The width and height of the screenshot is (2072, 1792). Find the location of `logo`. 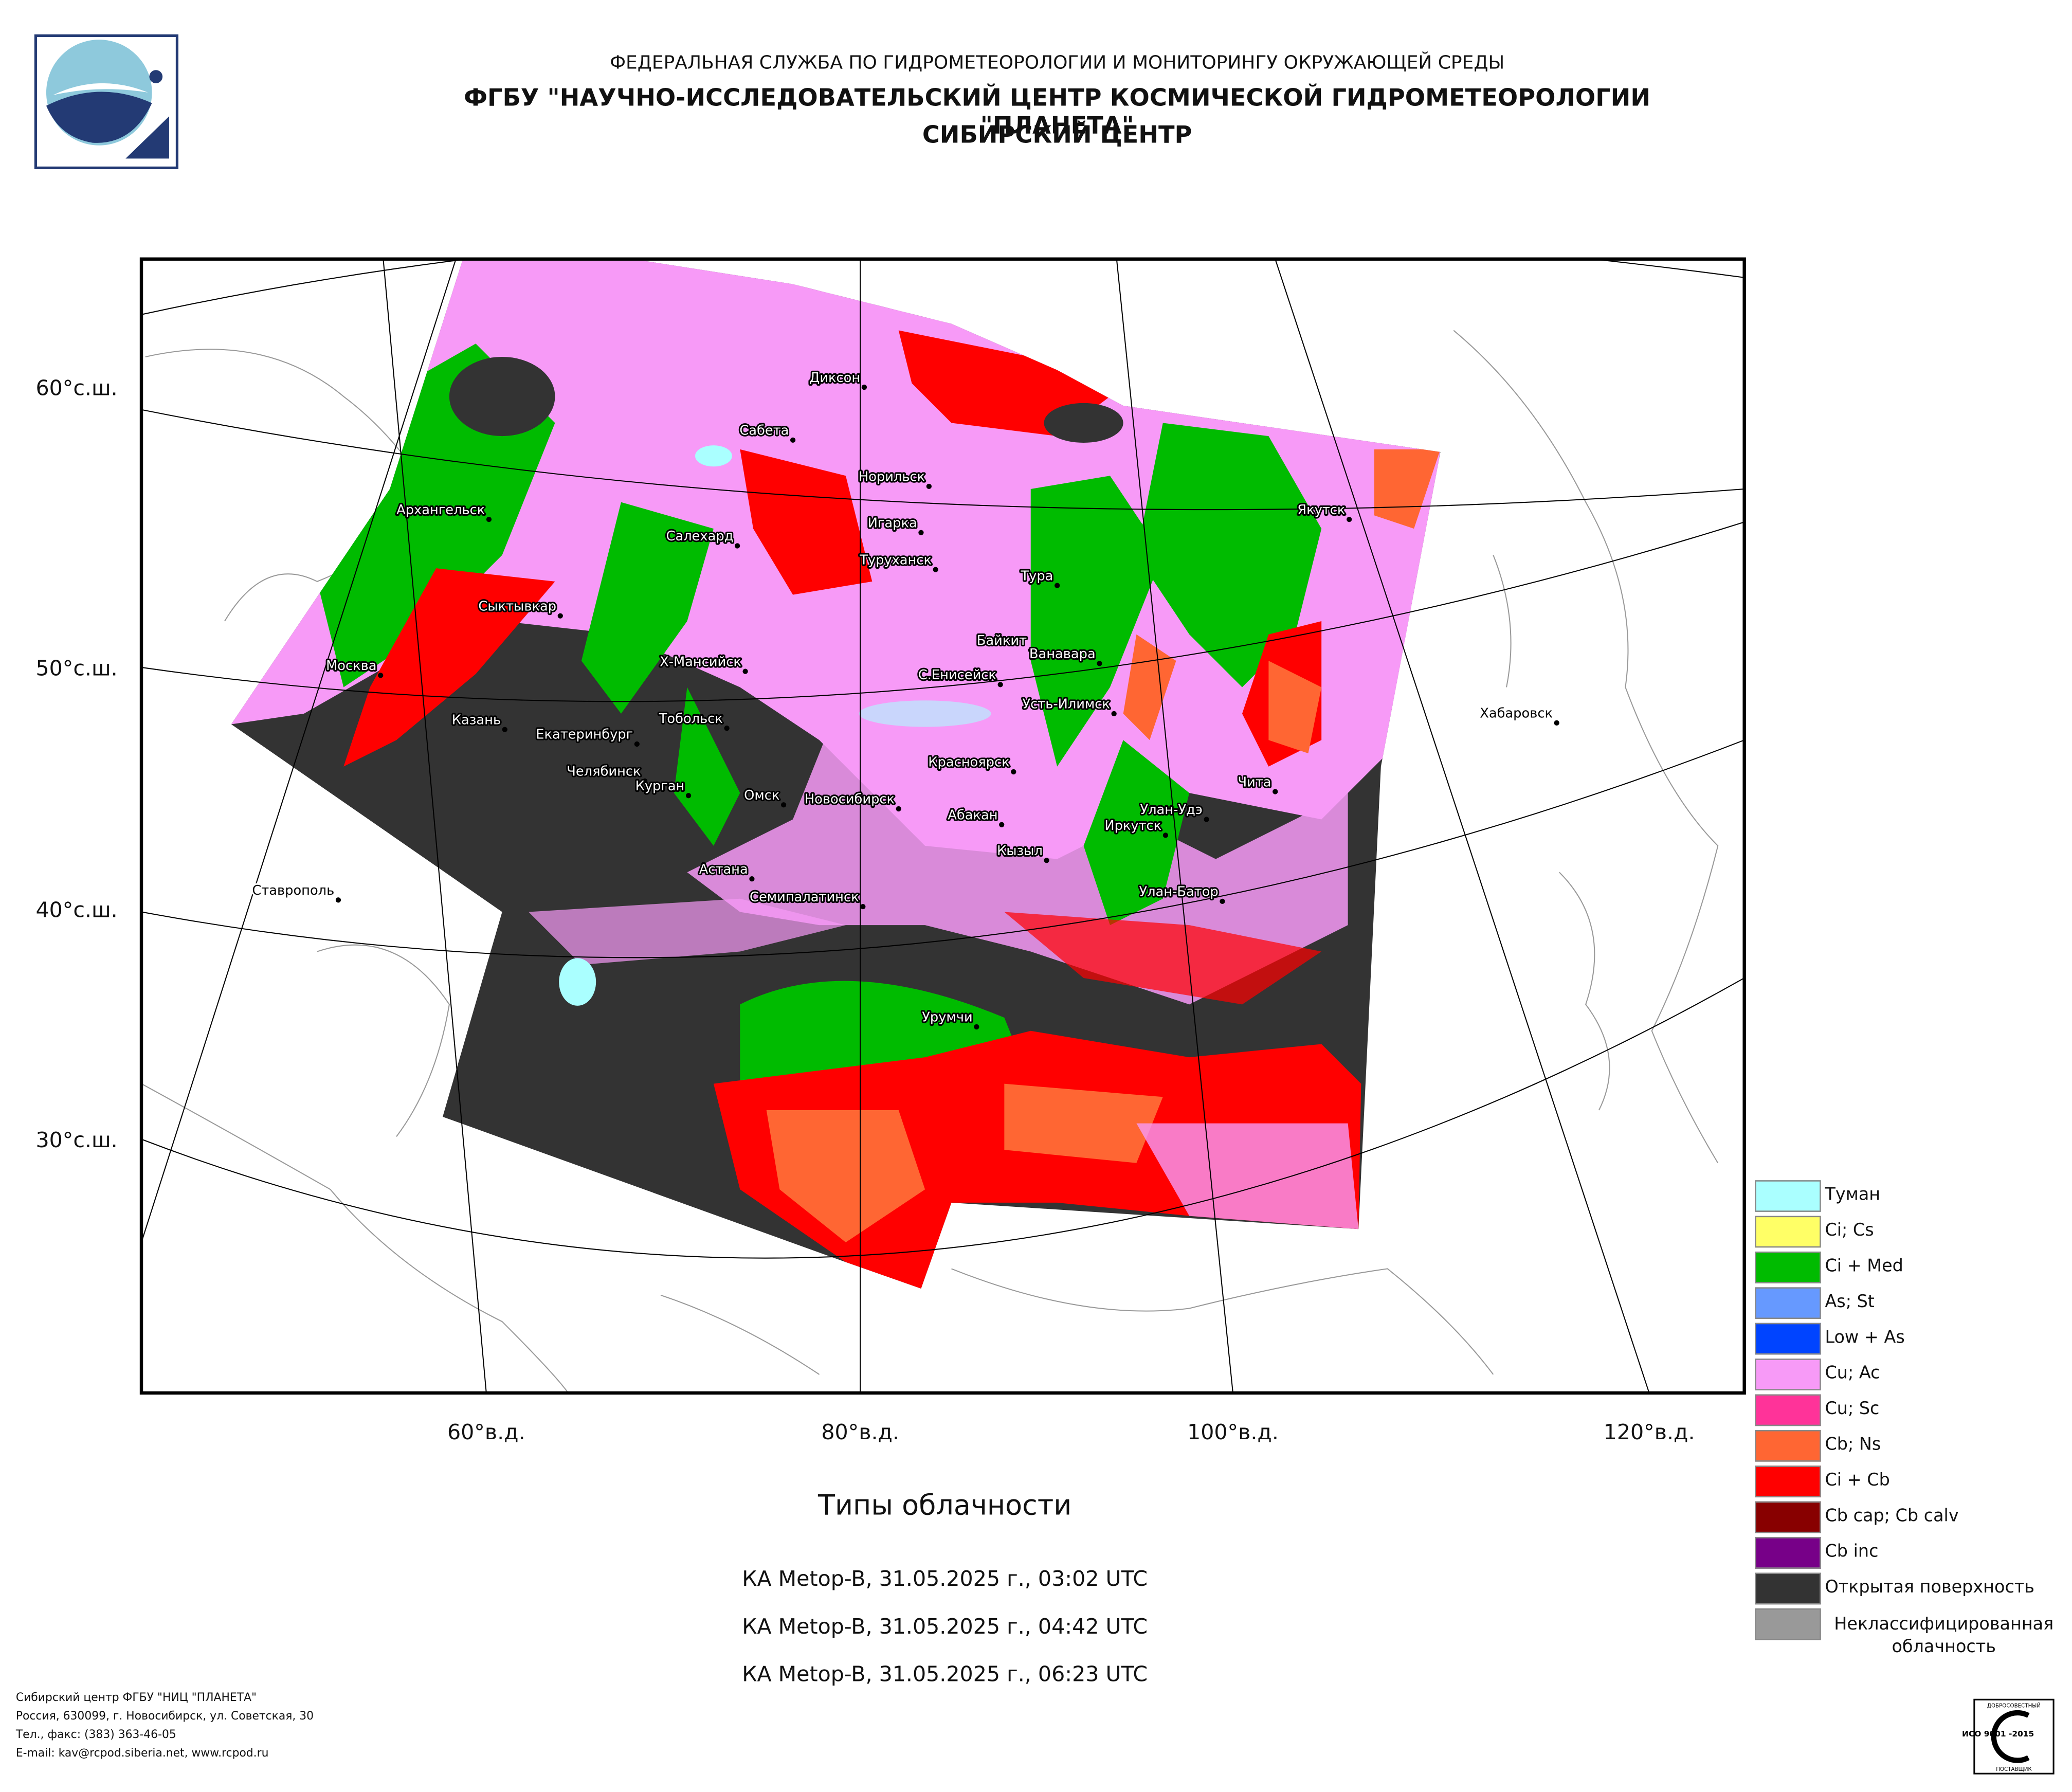

logo is located at coordinates (106, 101).